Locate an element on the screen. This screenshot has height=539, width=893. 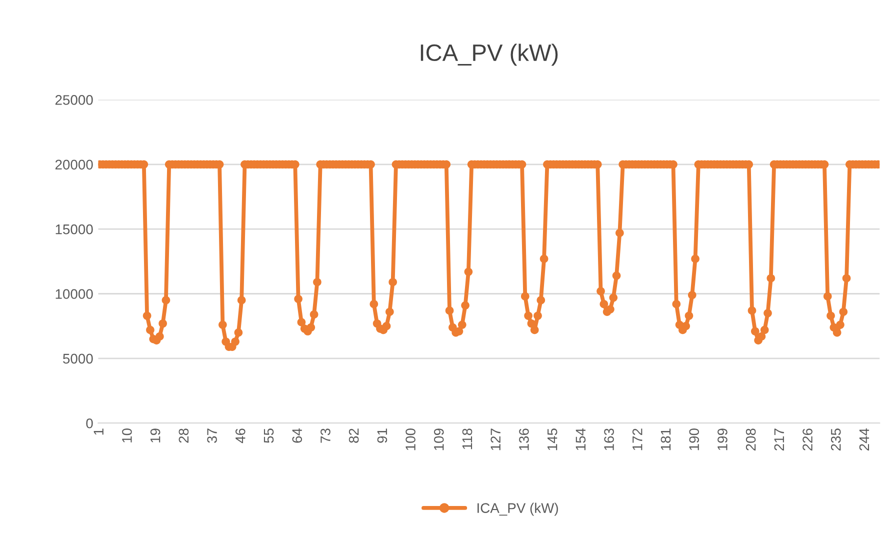
x-tick-label: 37 is located at coordinates (212, 435).